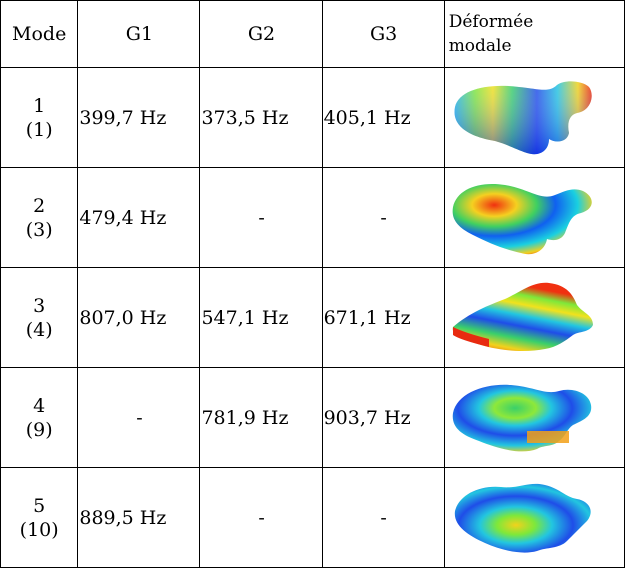  Describe the element at coordinates (39, 34) in the screenshot. I see `header-mode: Mode` at that location.